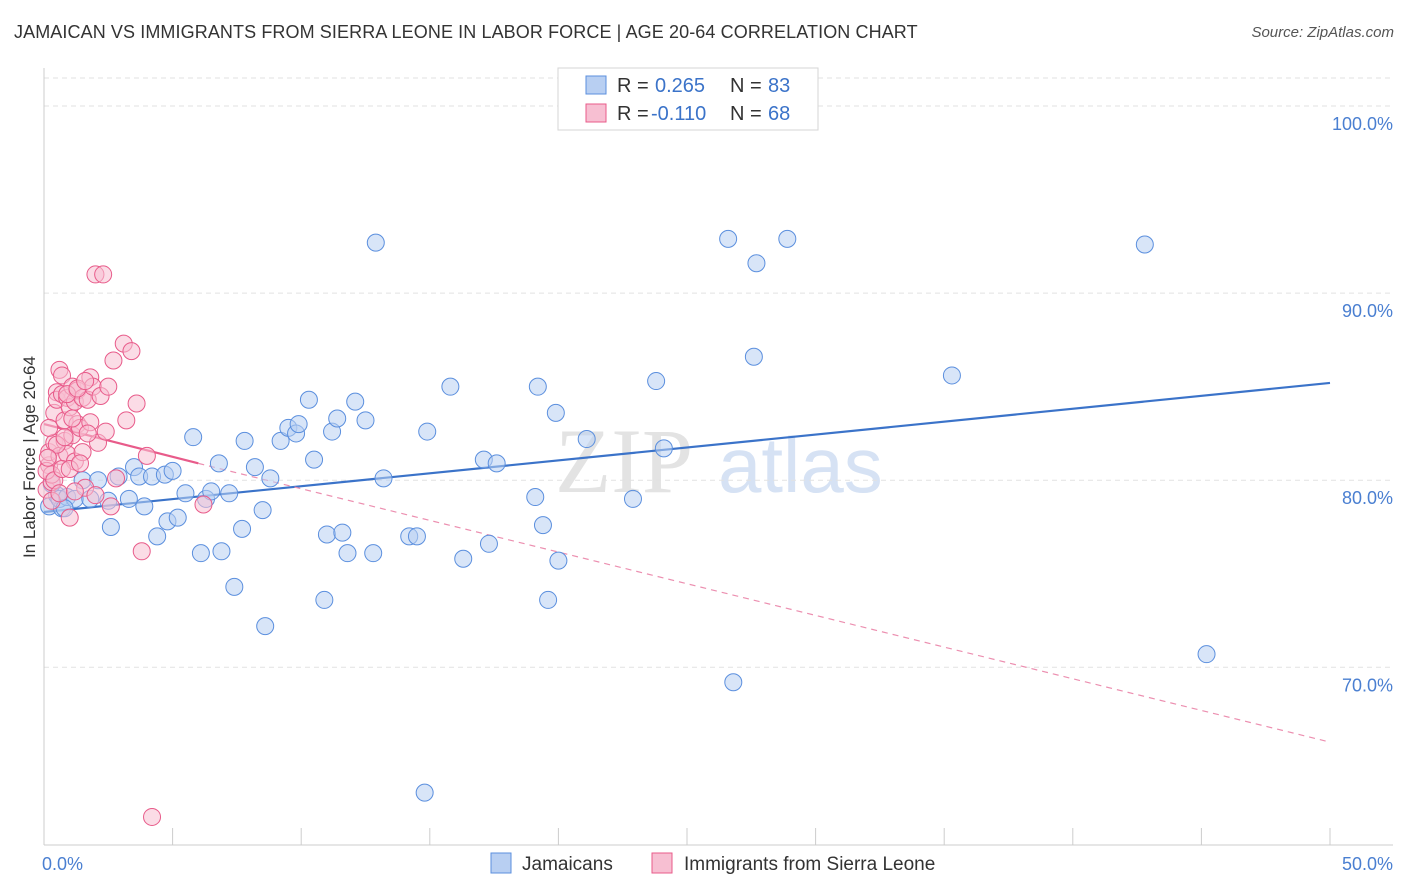  Describe the element at coordinates (800, 465) in the screenshot. I see `watermark-atlas: atlas` at that location.